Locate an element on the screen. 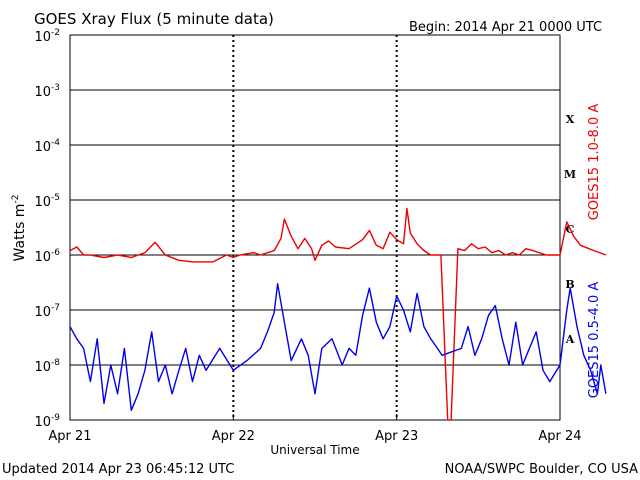 Image resolution: width=640 pixels, height=480 pixels. x-ticks: Apr 21 Apr 22 Apr 23 Apr 24 is located at coordinates (315, 429).